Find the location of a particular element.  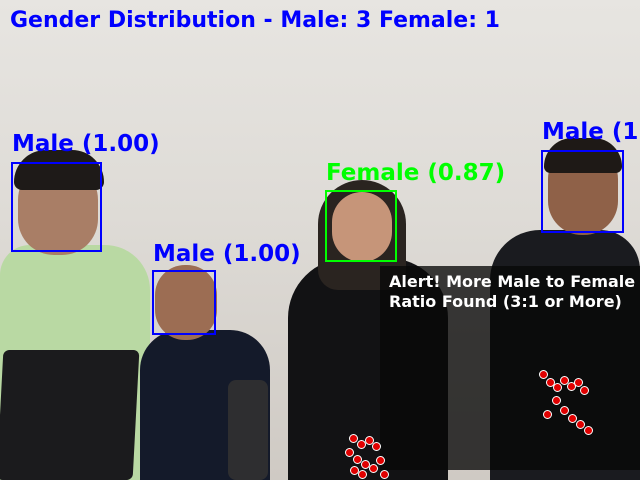

person-2-face is located at coordinates (186, 302).